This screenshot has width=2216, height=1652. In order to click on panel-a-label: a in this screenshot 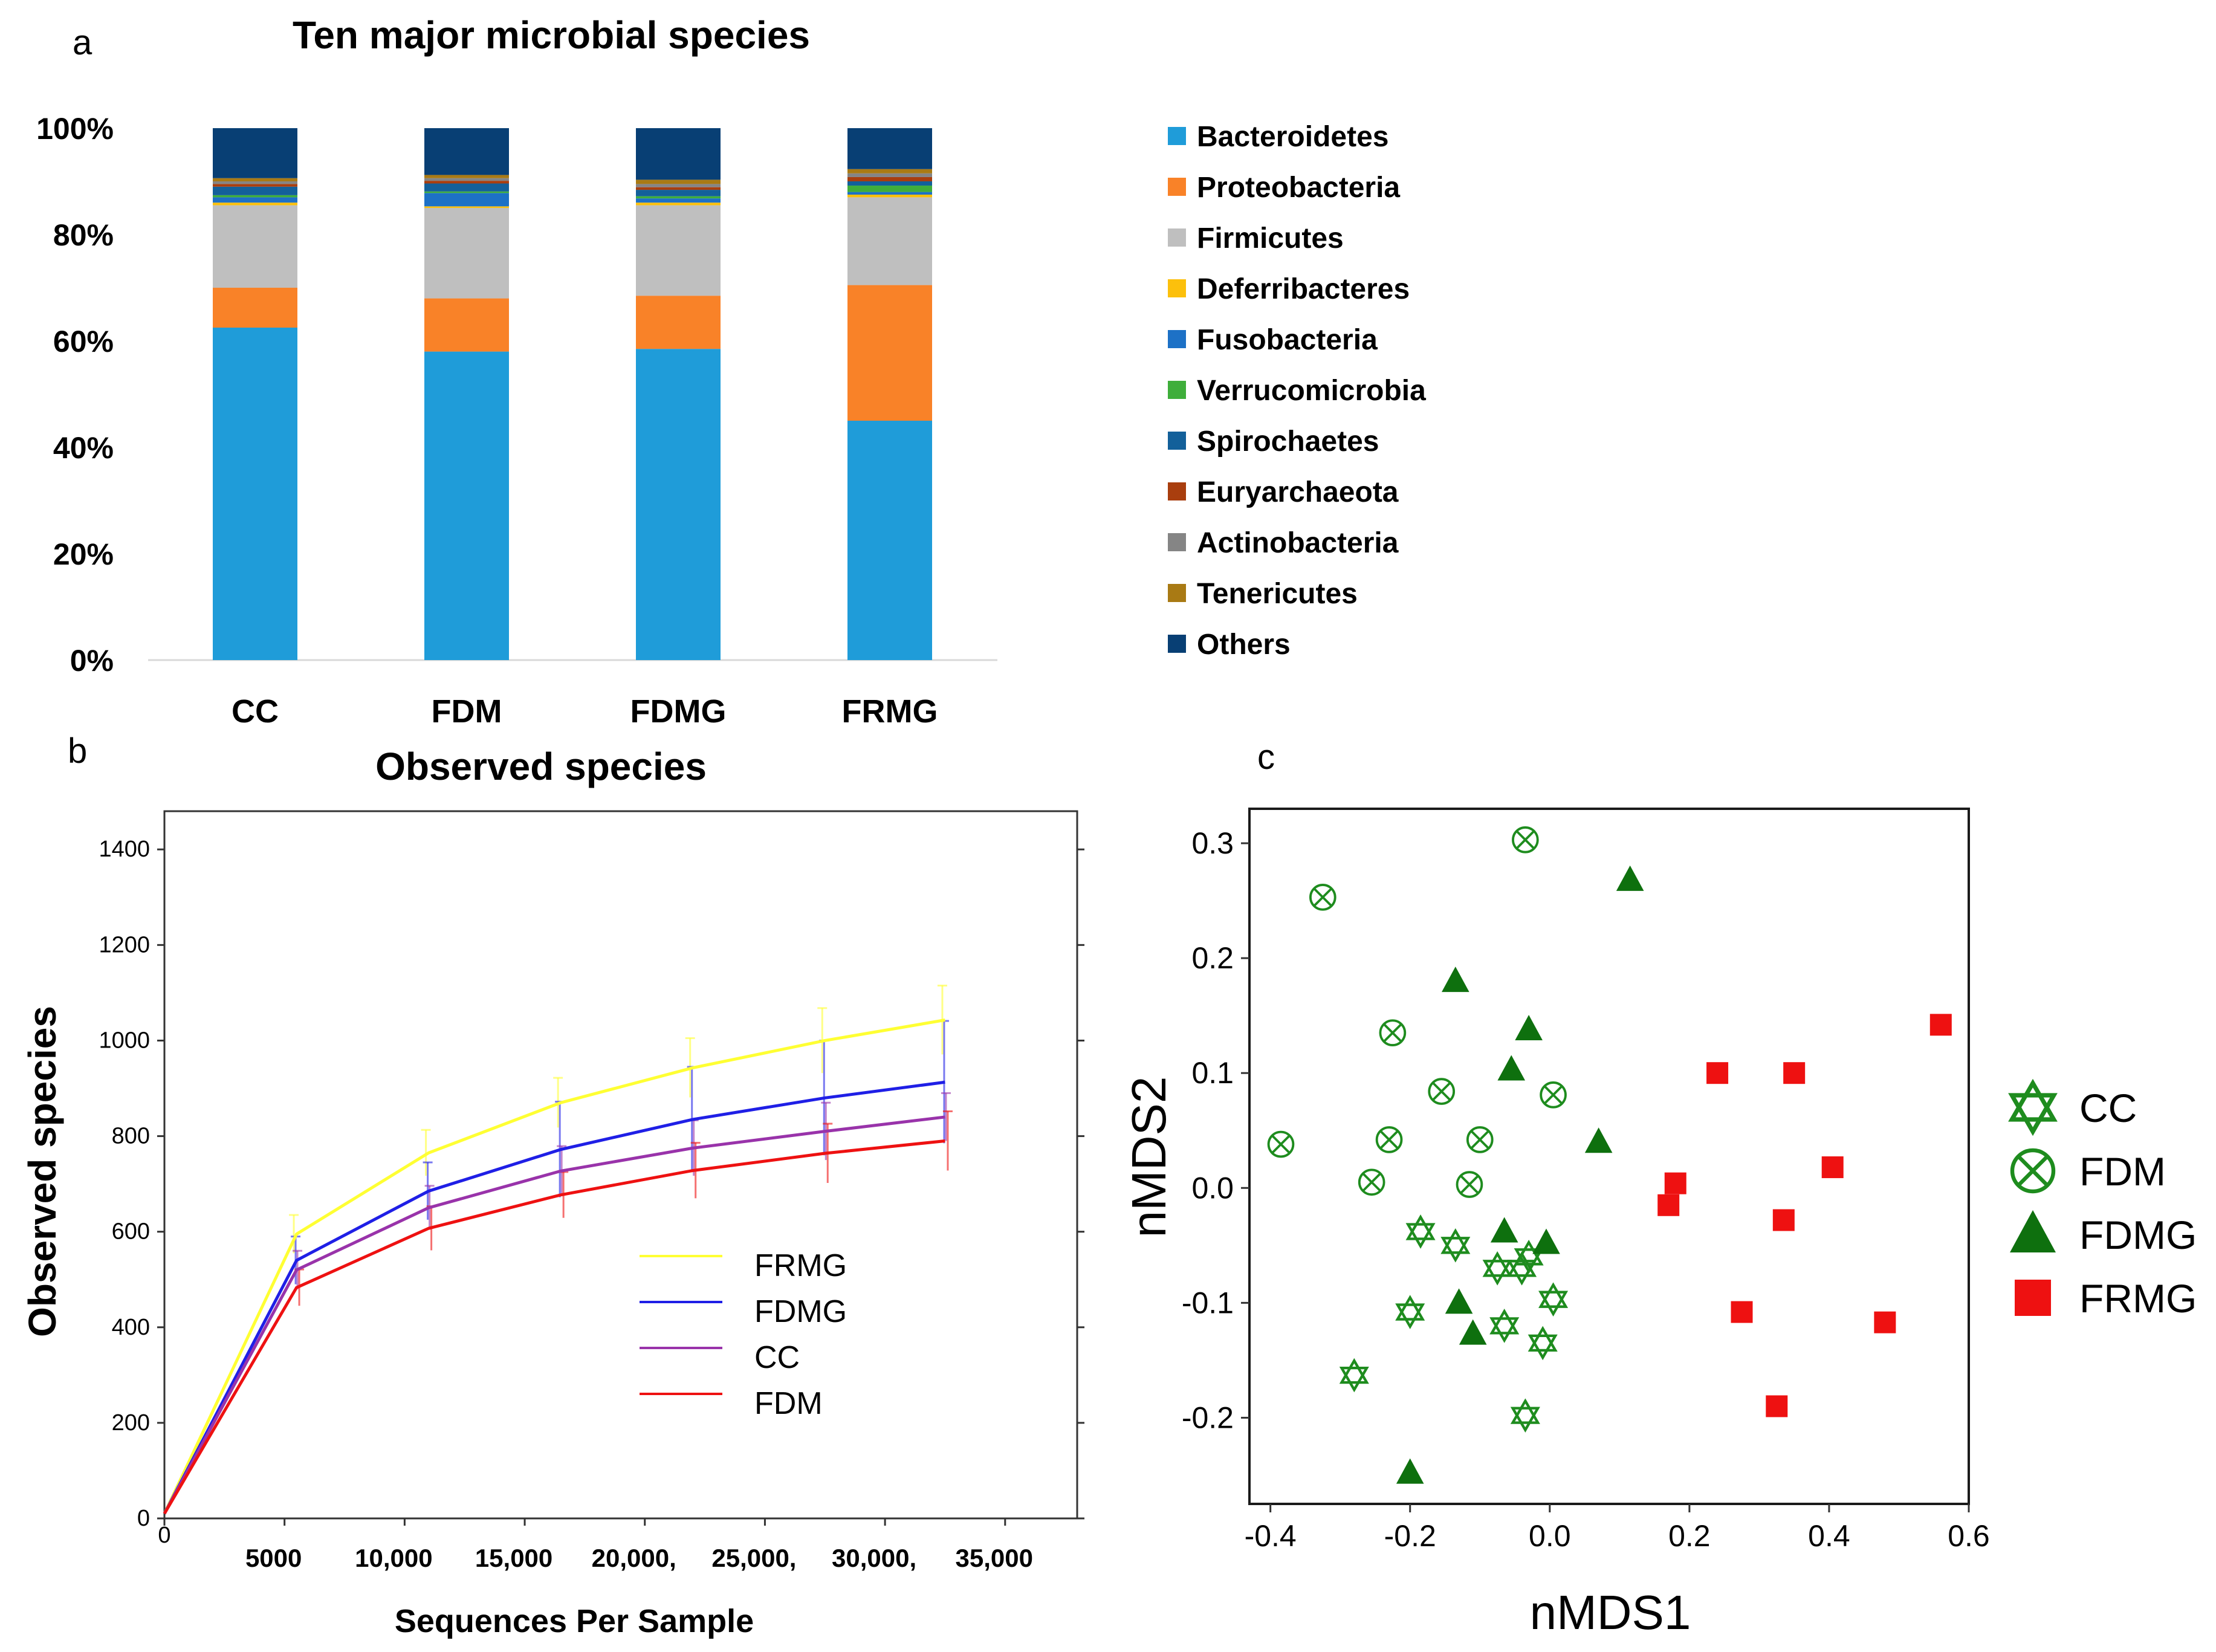, I will do `click(82, 42)`.